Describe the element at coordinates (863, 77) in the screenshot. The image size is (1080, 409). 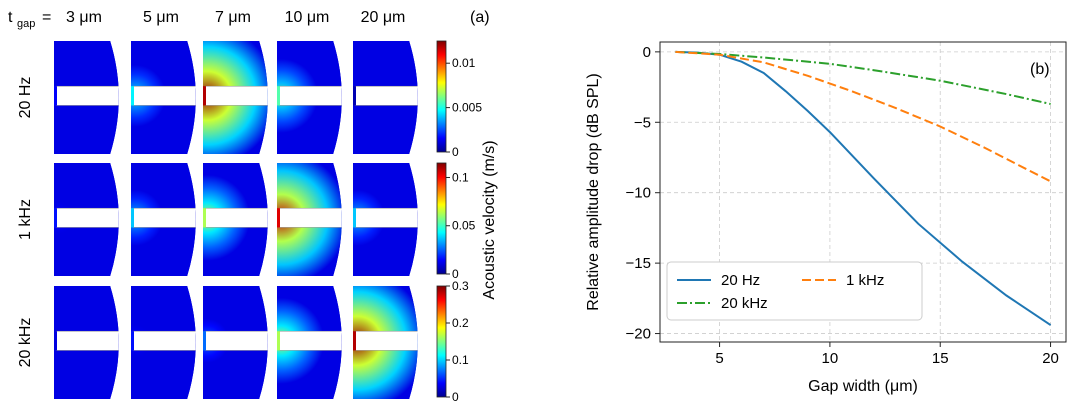
I see `series-line-20-khz` at that location.